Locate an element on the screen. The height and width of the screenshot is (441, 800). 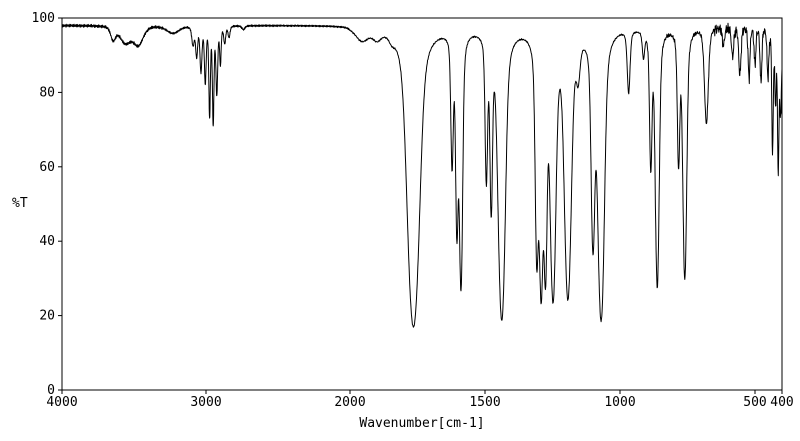
y-tick-label: 20 is located at coordinates (47, 316).